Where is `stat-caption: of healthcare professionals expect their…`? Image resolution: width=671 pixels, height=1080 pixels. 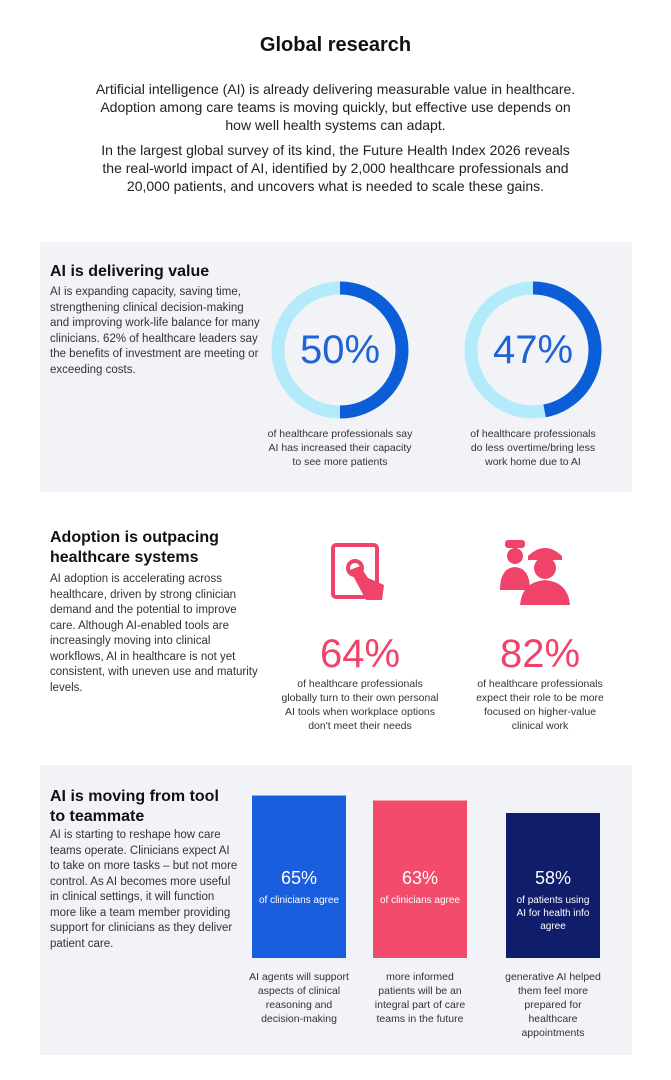
stat-caption: of healthcare professionals expect their… is located at coordinates (540, 705).